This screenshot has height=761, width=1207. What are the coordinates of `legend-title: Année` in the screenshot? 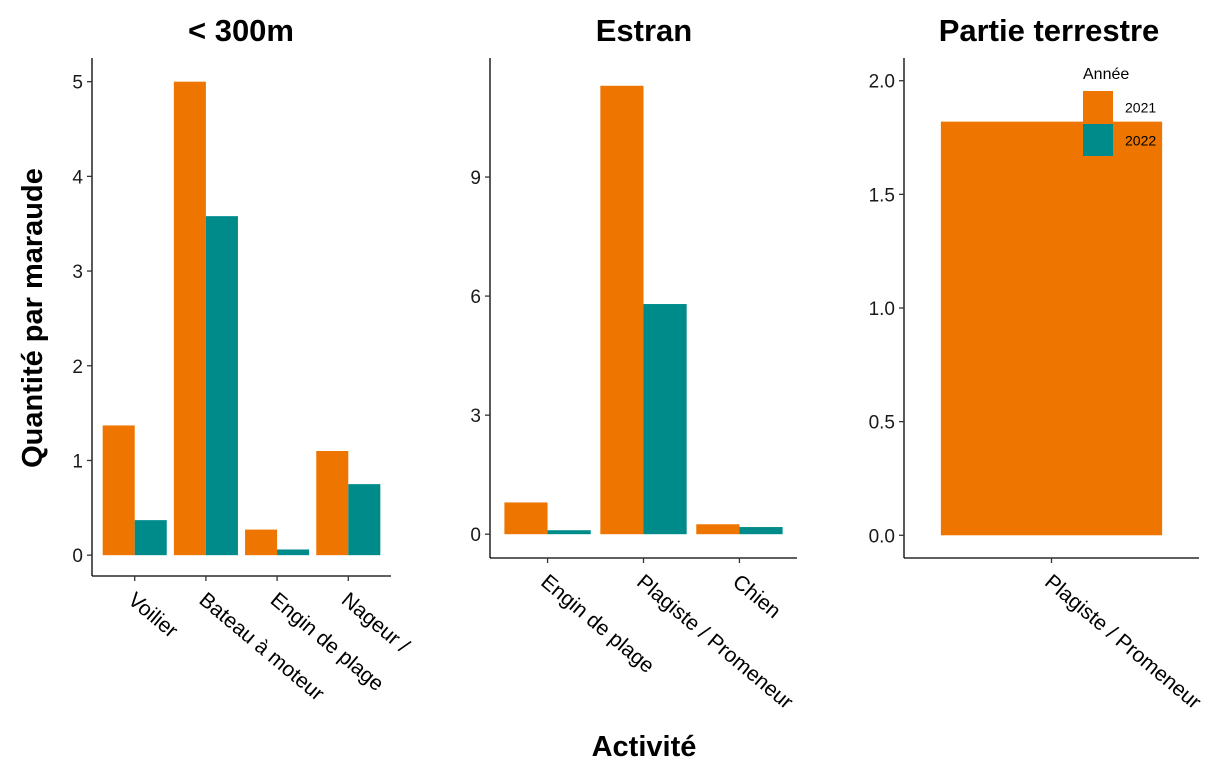 It's located at (1106, 74).